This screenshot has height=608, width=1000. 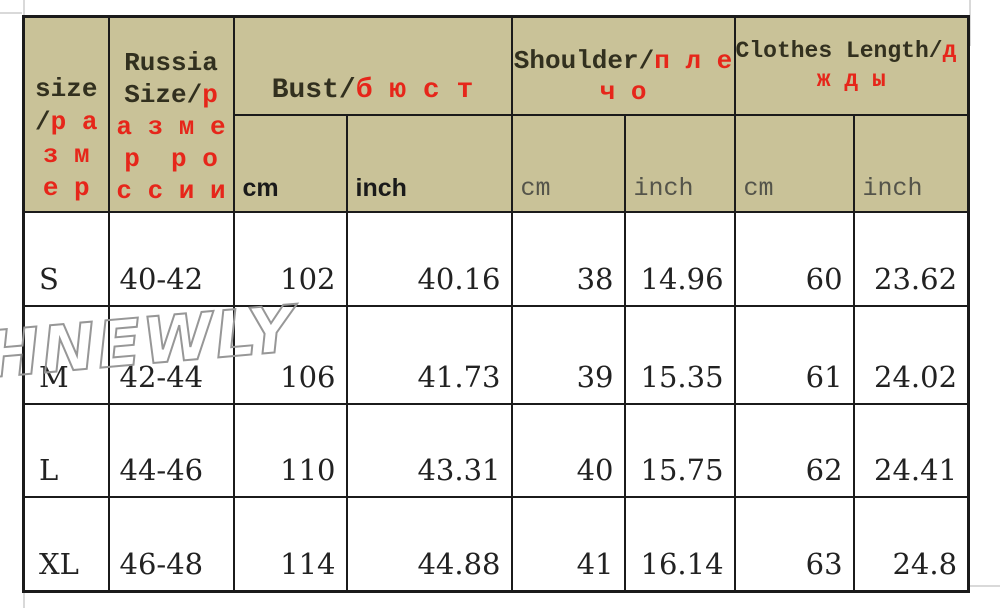 What do you see at coordinates (911, 544) in the screenshot?
I see `cell-clothes-inch: 24.8` at bounding box center [911, 544].